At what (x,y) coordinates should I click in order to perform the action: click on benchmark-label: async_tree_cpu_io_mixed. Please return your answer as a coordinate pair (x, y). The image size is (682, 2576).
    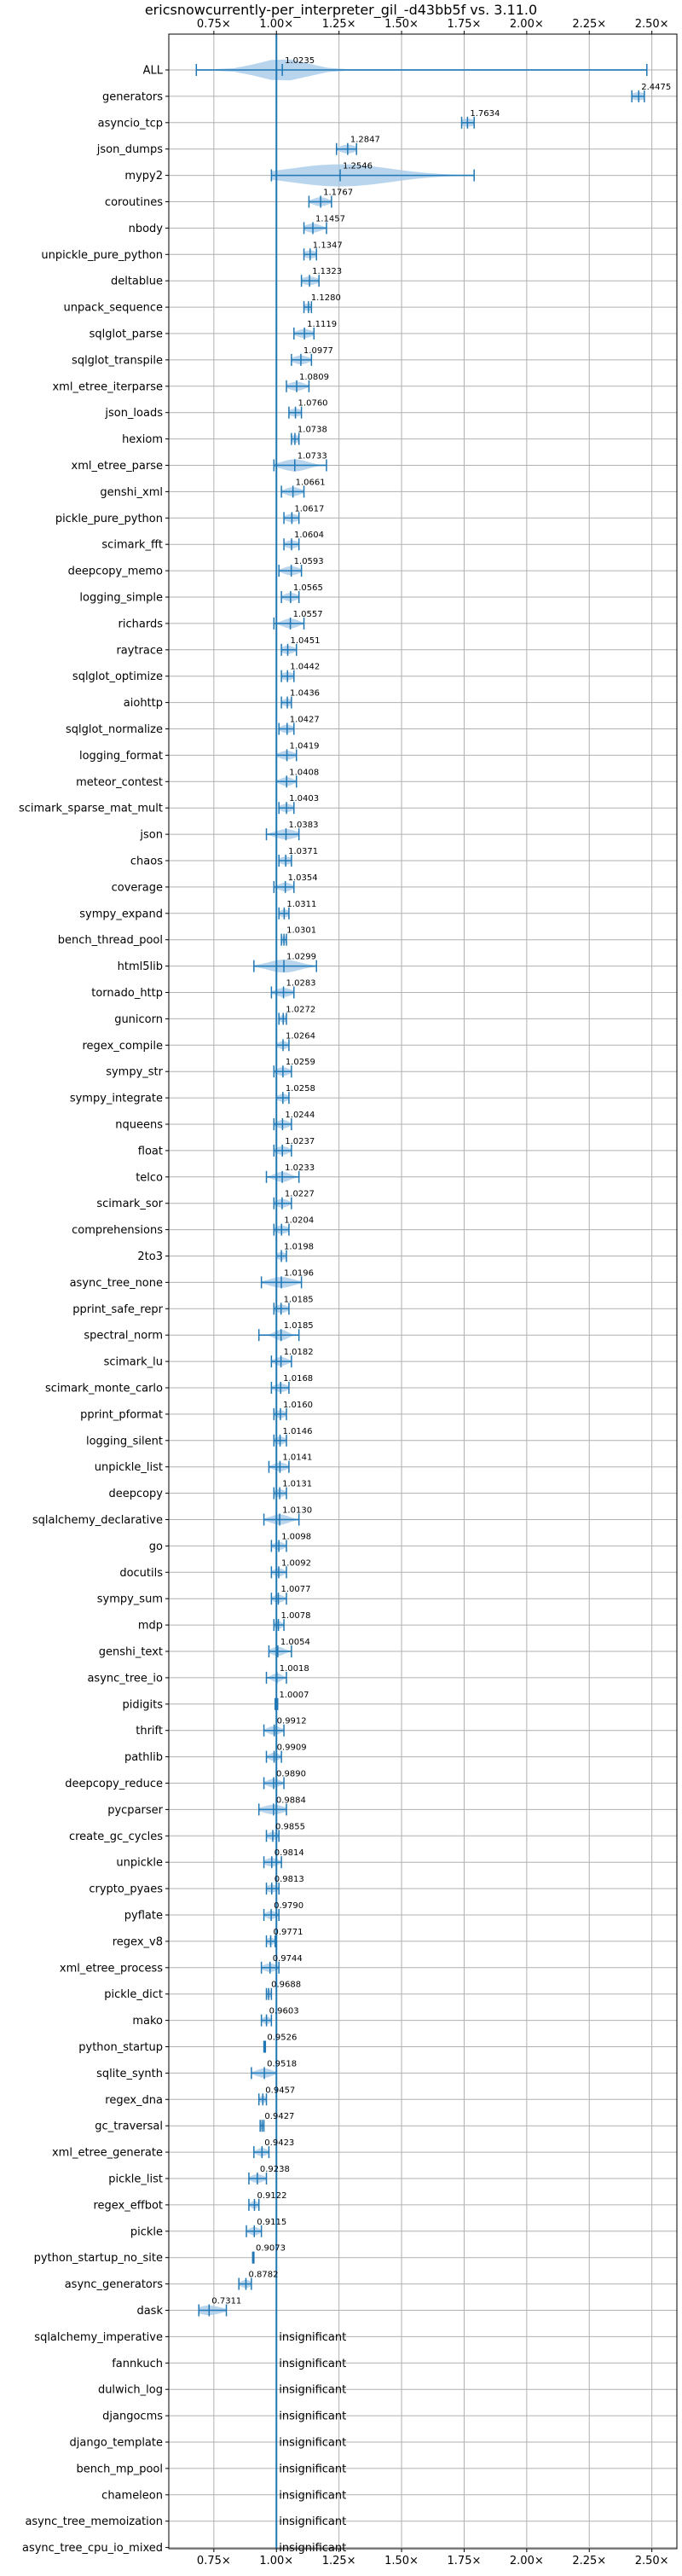
    Looking at the image, I should click on (93, 2548).